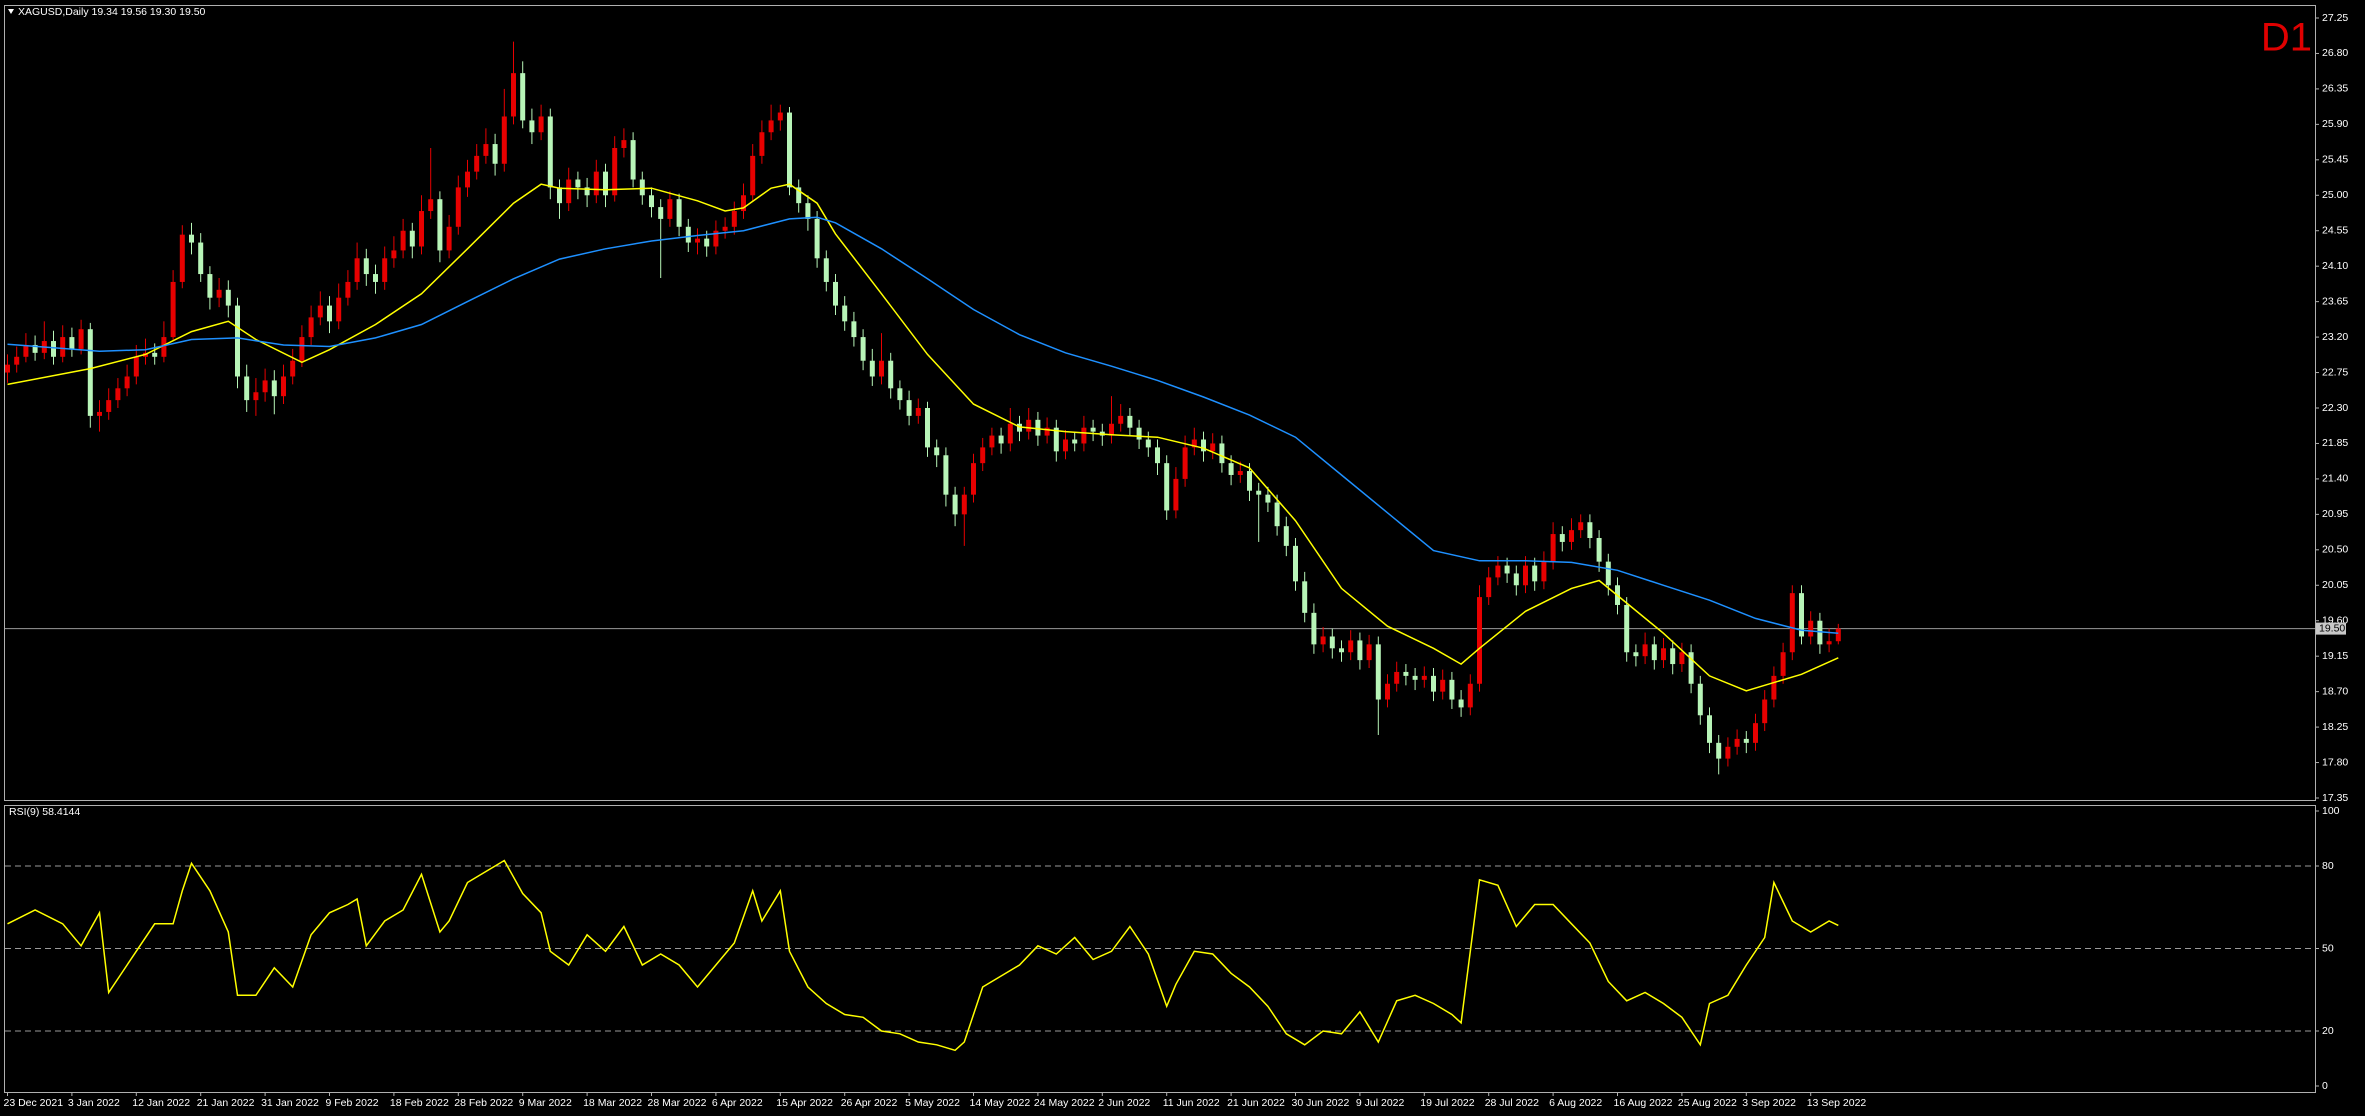 This screenshot has width=2365, height=1116. What do you see at coordinates (2331, 811) in the screenshot?
I see `y-tick-label: 100` at bounding box center [2331, 811].